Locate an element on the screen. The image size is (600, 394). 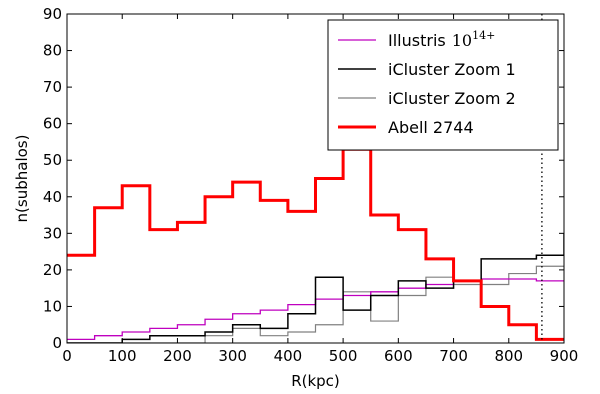
x-tick-label: 300 is located at coordinates (232, 356).